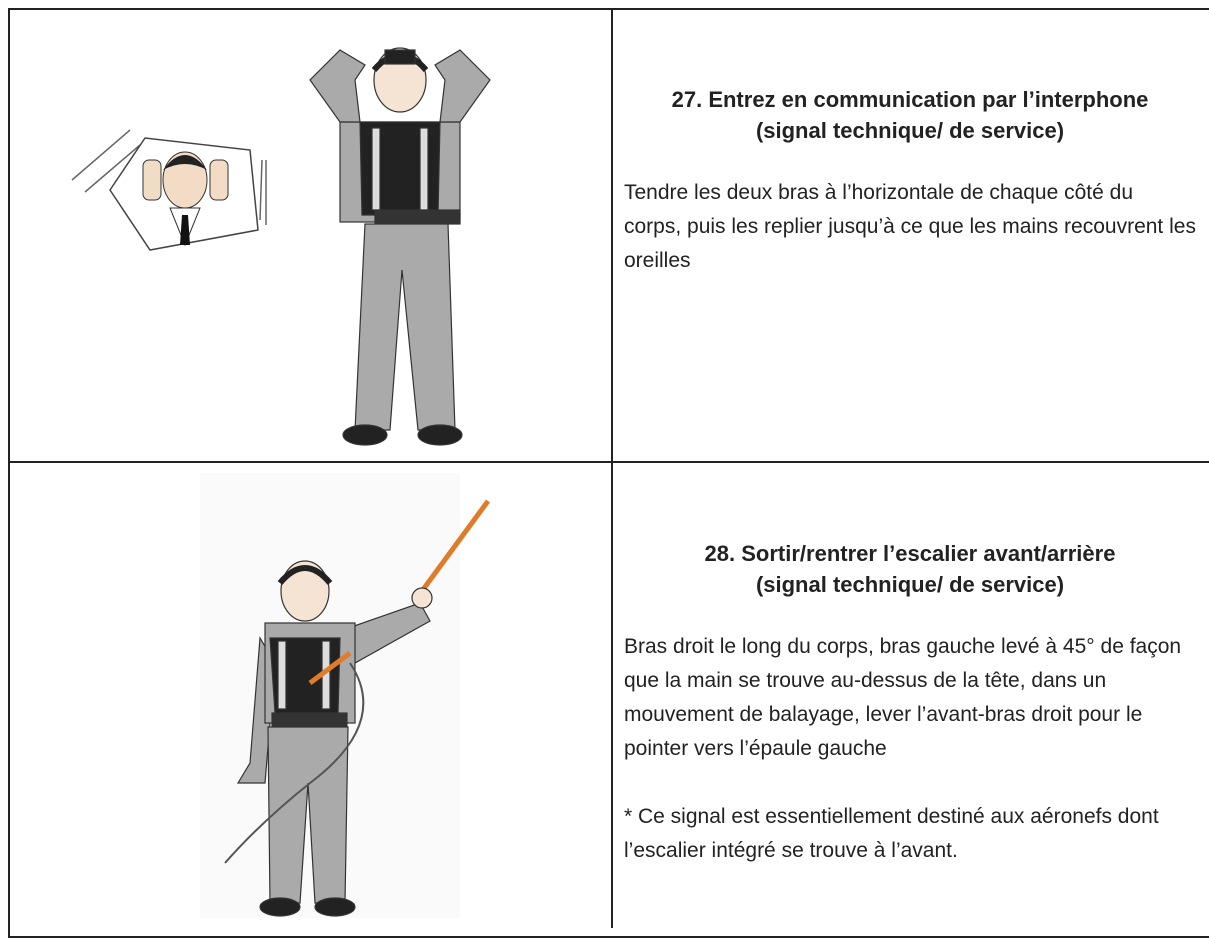 Image resolution: width=1209 pixels, height=938 pixels. Describe the element at coordinates (612, 468) in the screenshot. I see `column-divider` at that location.